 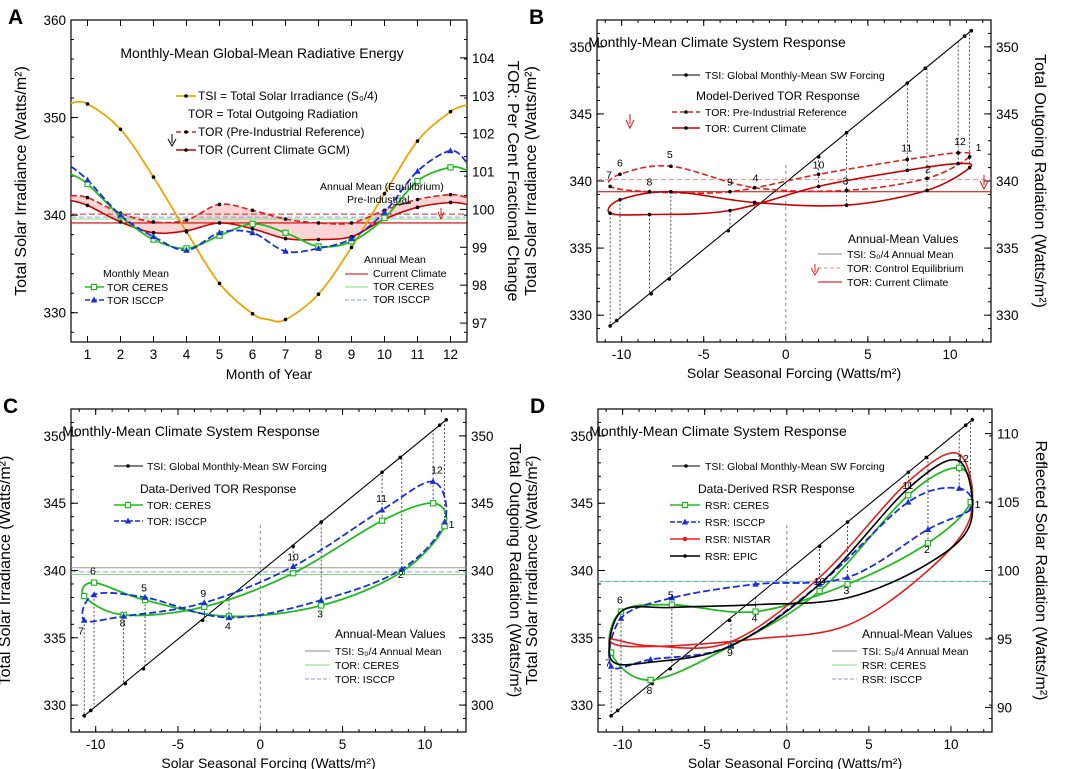 I want to click on month-label: 11, so click(x=381, y=499).